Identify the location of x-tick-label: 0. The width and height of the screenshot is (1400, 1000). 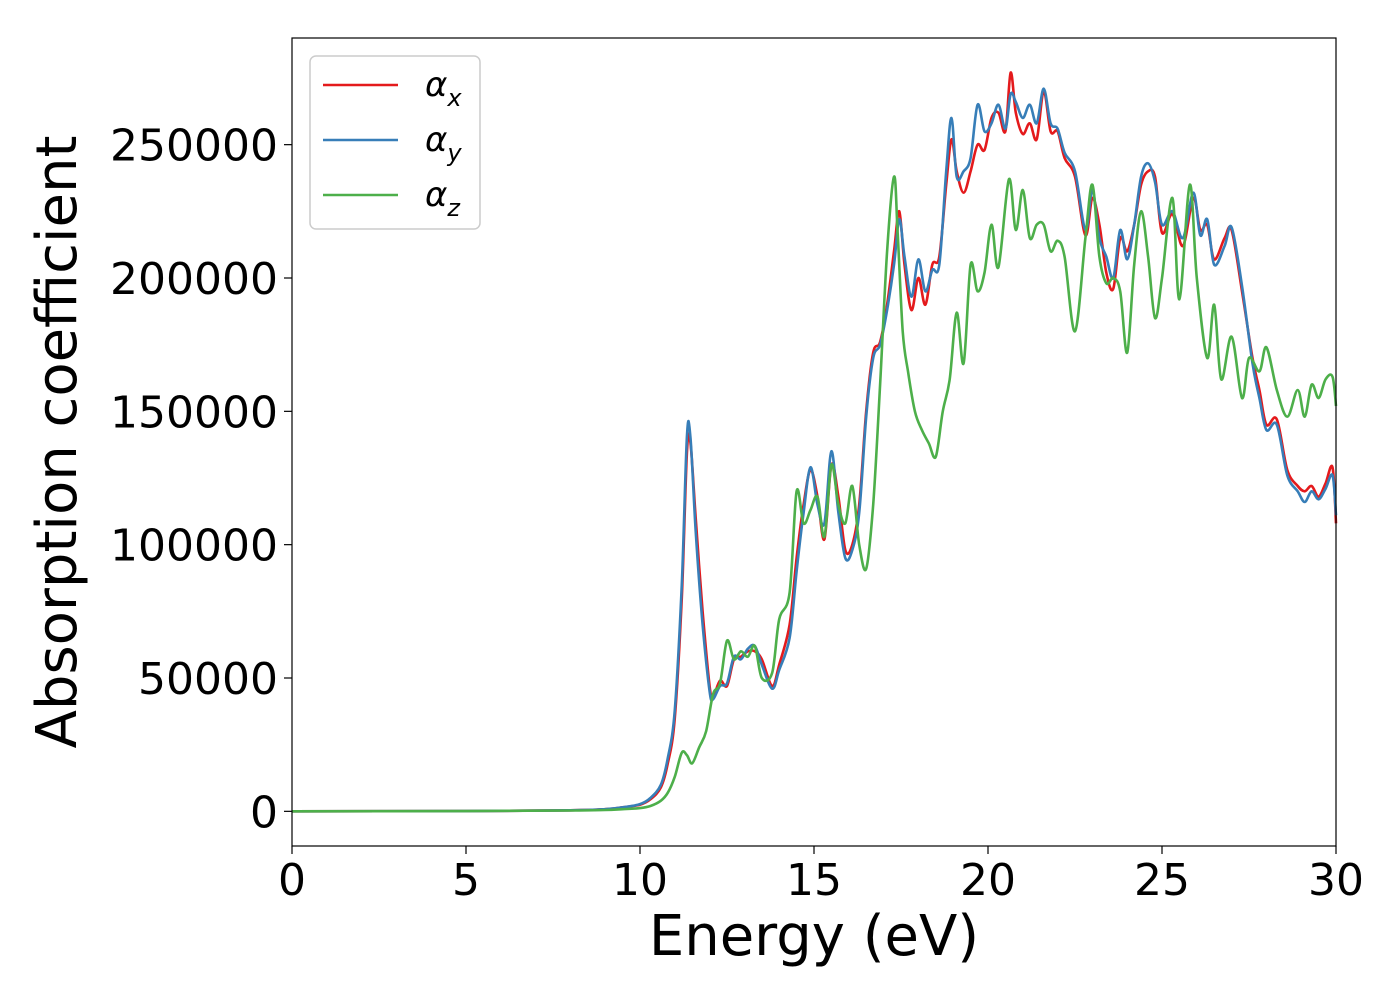
(292, 880).